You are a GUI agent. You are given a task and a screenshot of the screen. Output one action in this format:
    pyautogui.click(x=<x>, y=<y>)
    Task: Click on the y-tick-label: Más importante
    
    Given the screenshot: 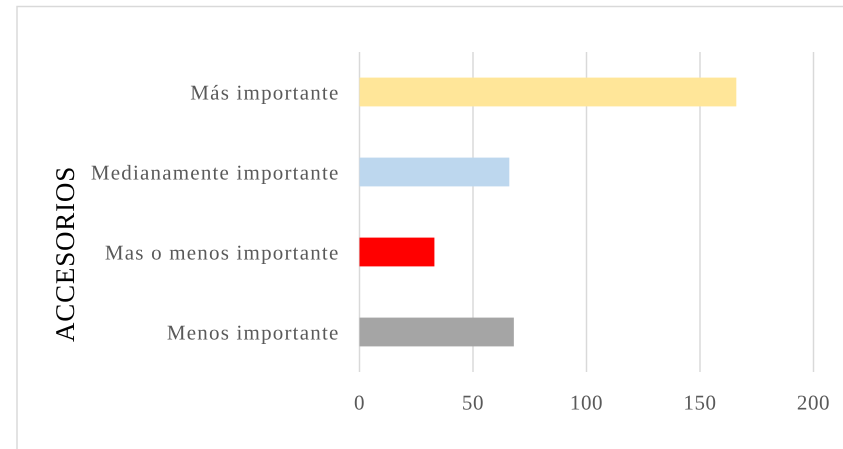 What is the action you would take?
    pyautogui.click(x=265, y=92)
    